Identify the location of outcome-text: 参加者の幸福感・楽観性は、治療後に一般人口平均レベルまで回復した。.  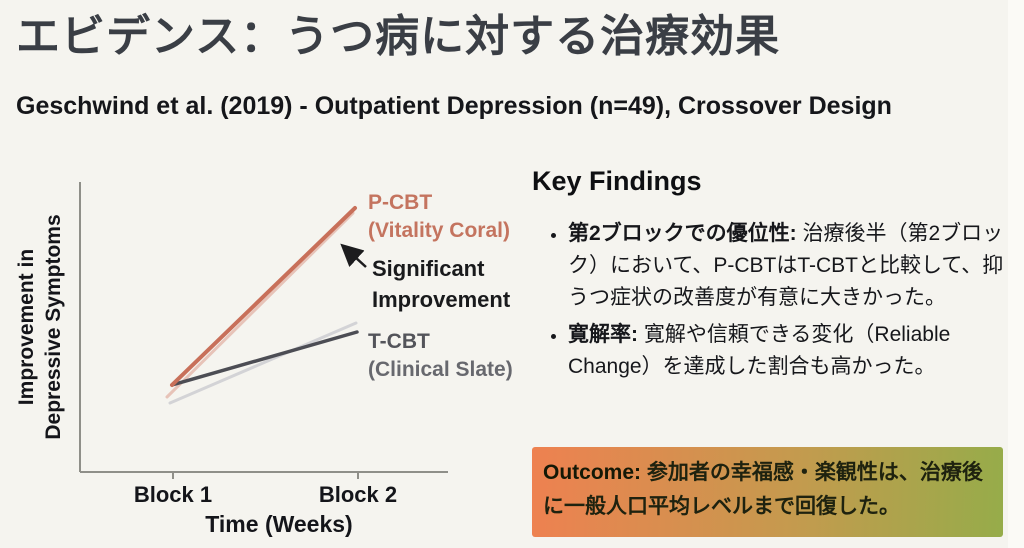
(763, 489).